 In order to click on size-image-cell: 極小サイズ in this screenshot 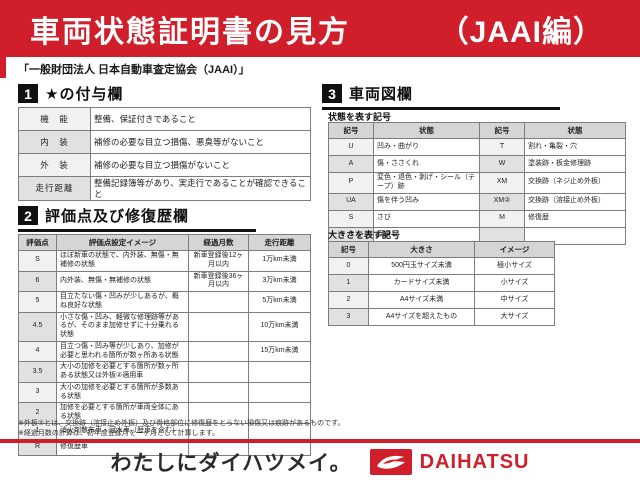, I will do `click(514, 266)`.